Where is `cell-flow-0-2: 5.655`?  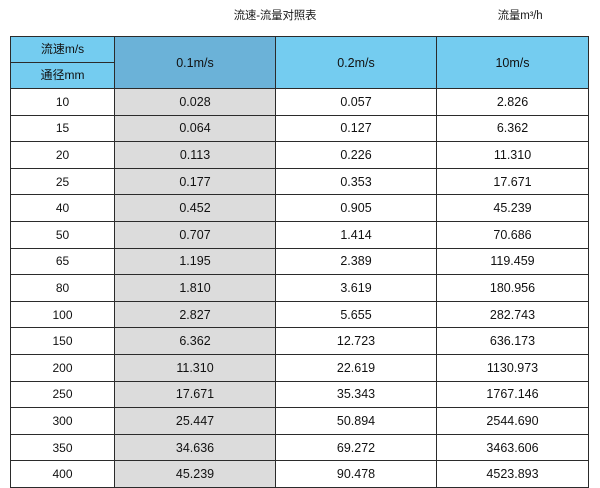
cell-flow-0-2: 5.655 is located at coordinates (356, 314).